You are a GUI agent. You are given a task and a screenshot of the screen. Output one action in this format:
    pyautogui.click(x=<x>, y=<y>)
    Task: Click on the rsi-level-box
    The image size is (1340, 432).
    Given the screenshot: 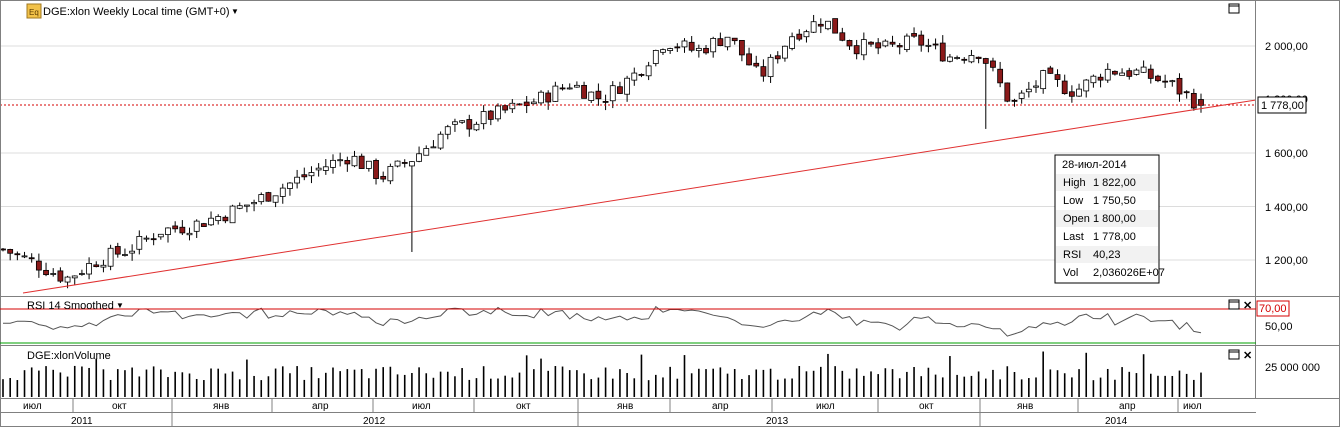 What is the action you would take?
    pyautogui.click(x=1273, y=308)
    